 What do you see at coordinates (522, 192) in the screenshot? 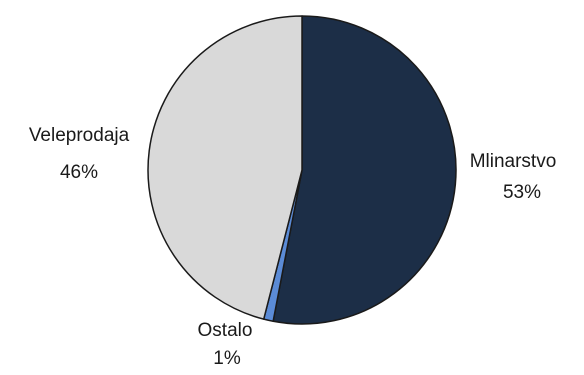
I see `slice-value-mlinarstvo: 53%` at bounding box center [522, 192].